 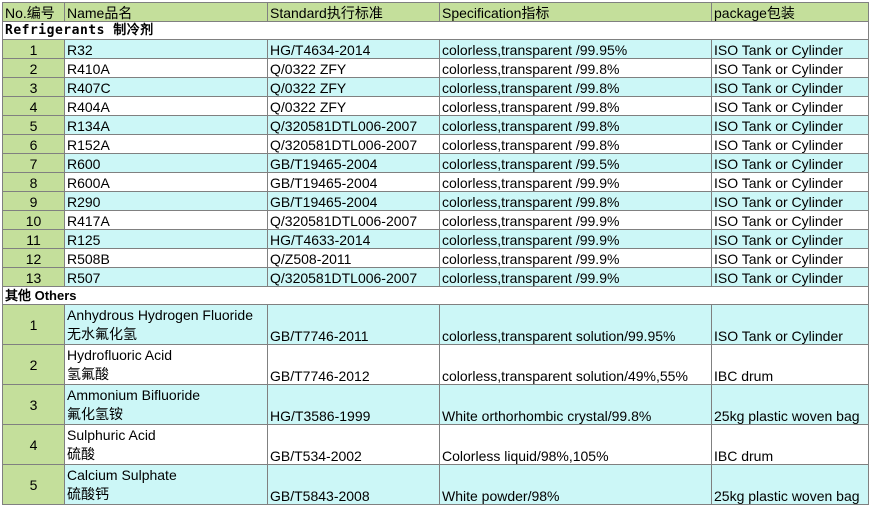 What do you see at coordinates (353, 364) in the screenshot?
I see `standard-code: GB/T7746-2012` at bounding box center [353, 364].